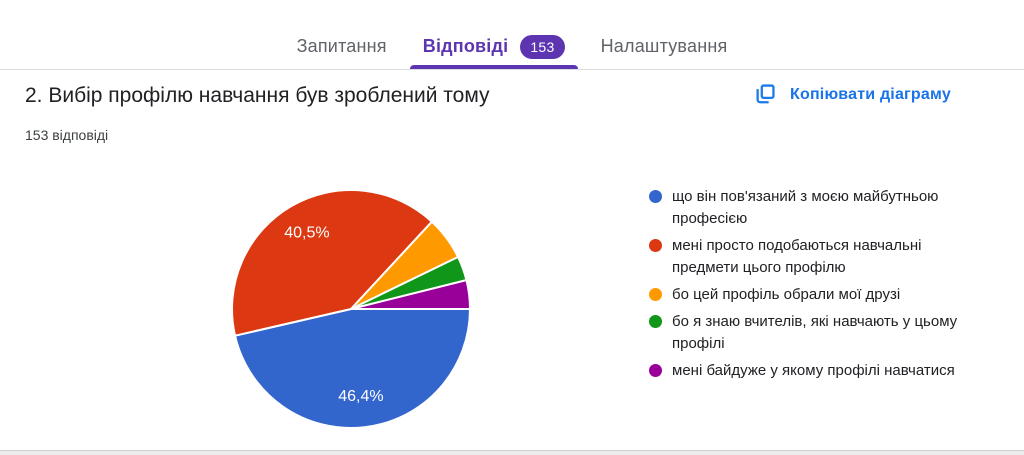 The height and width of the screenshot is (455, 1024). I want to click on responses-count-text: 153 відповіді, so click(67, 135).